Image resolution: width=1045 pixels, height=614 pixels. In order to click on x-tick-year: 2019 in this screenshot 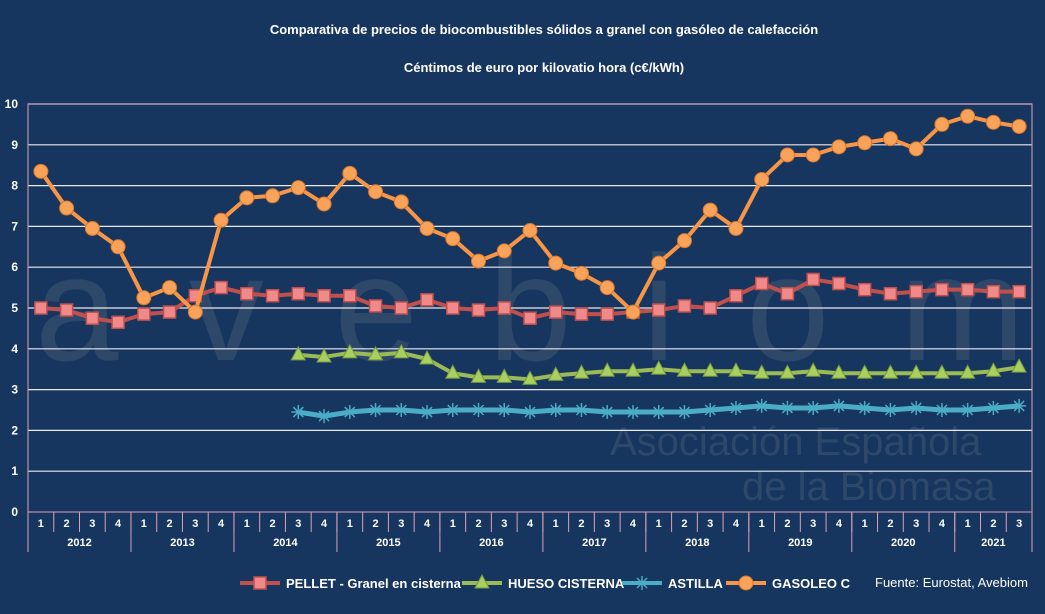, I will do `click(800, 543)`.